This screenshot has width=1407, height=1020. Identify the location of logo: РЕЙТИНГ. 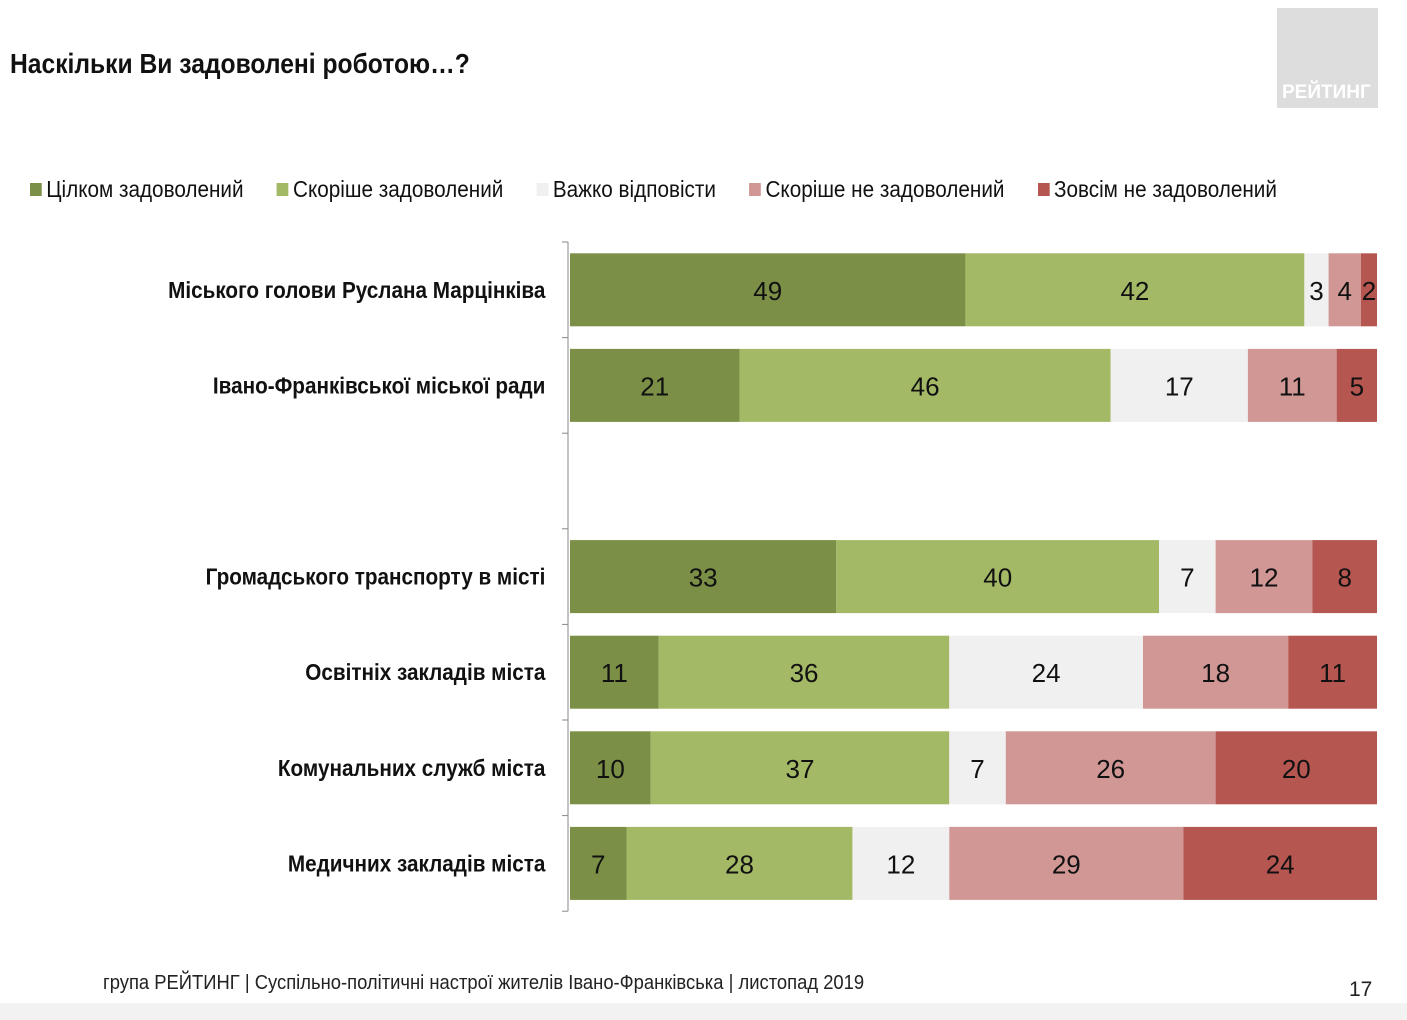
(1327, 58).